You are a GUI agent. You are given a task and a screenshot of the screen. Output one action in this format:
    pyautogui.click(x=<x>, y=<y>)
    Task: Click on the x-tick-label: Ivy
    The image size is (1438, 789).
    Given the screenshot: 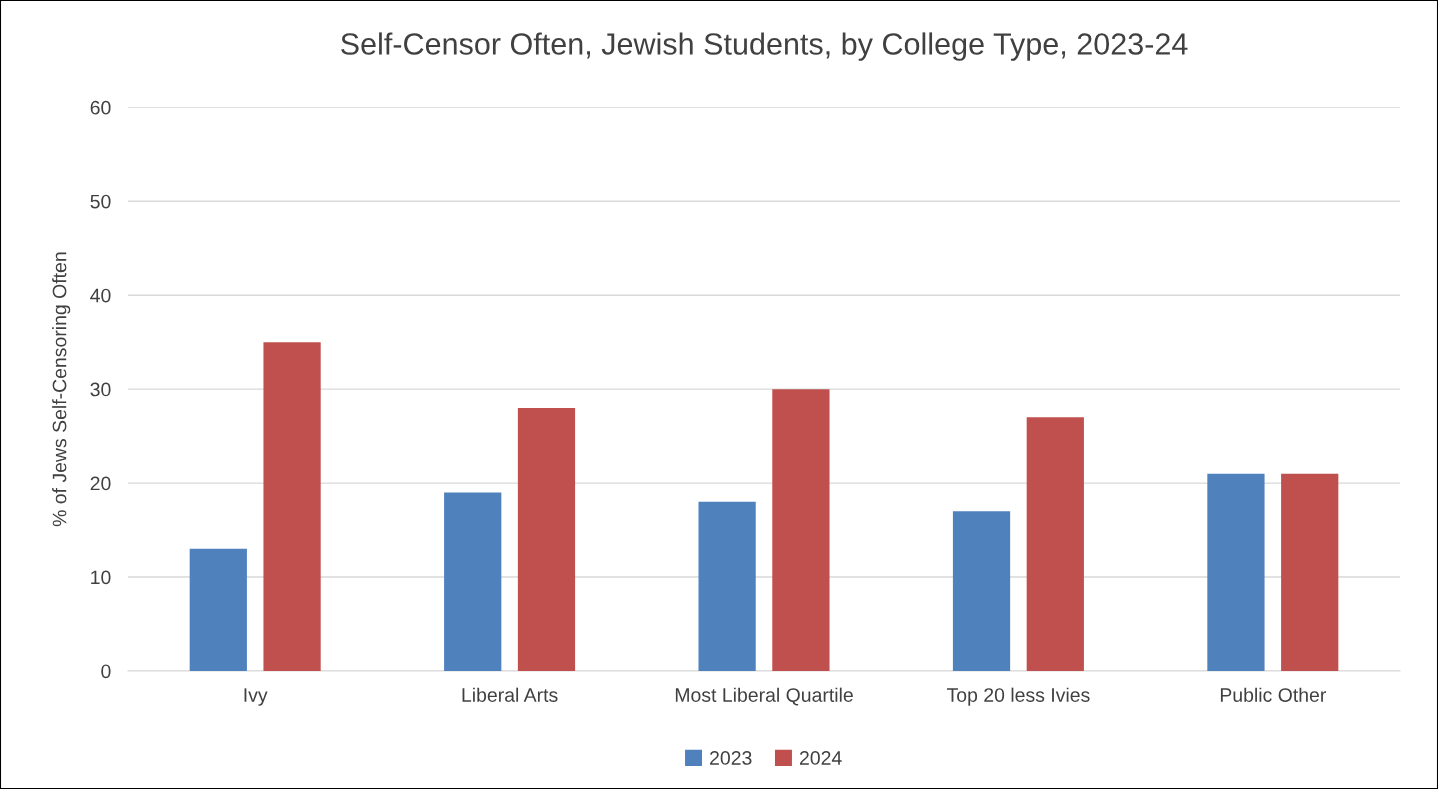 What is the action you would take?
    pyautogui.click(x=256, y=697)
    